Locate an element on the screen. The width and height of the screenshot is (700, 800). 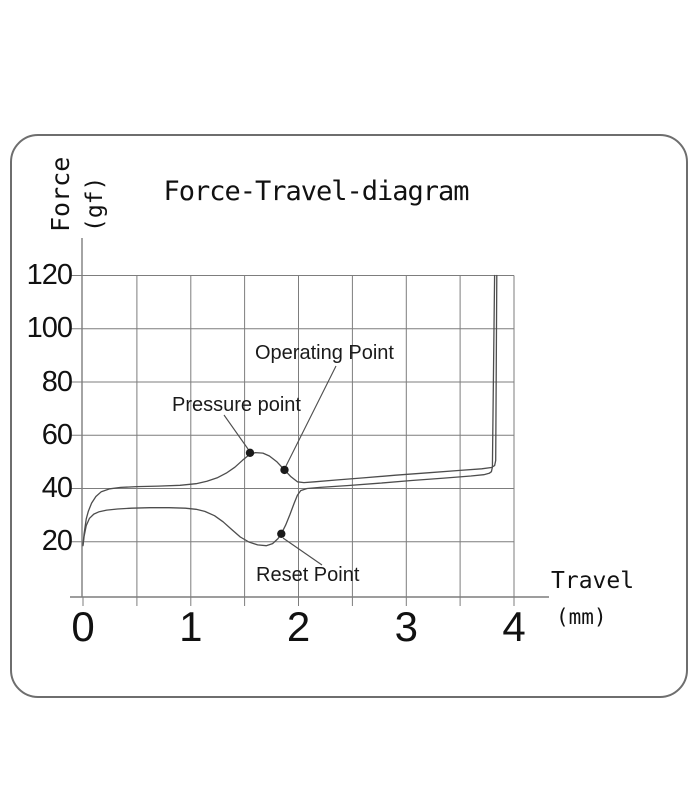
x-tick-label: 4 is located at coordinates (514, 626).